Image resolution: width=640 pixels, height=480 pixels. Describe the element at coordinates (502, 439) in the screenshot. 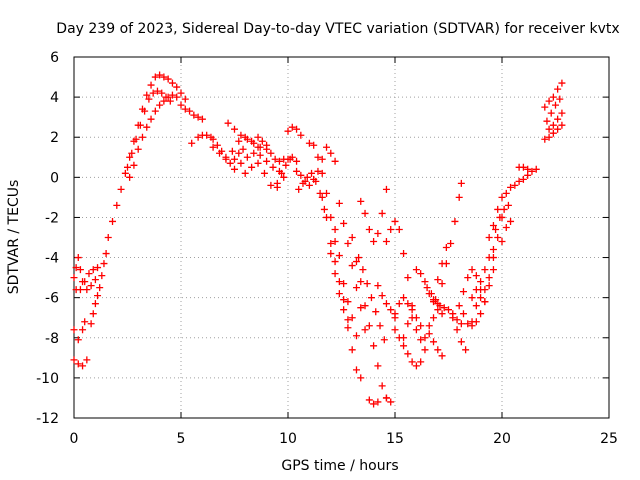

I see `x-tick-label: 20` at that location.